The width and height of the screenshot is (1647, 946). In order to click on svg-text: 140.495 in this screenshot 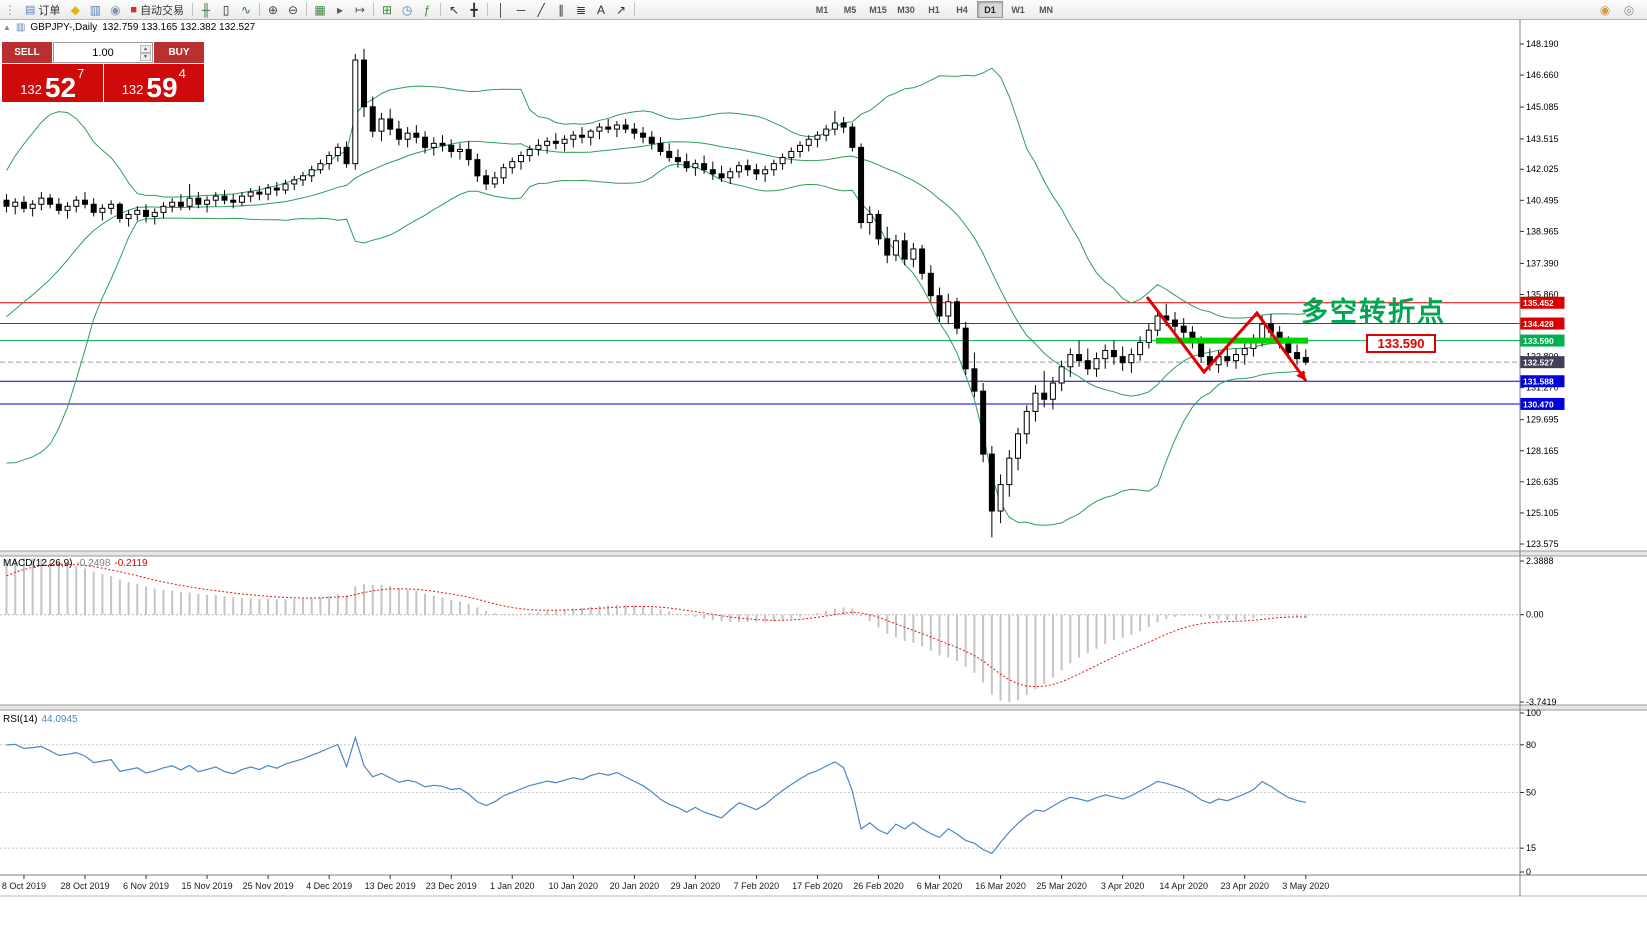, I will do `click(1542, 200)`.